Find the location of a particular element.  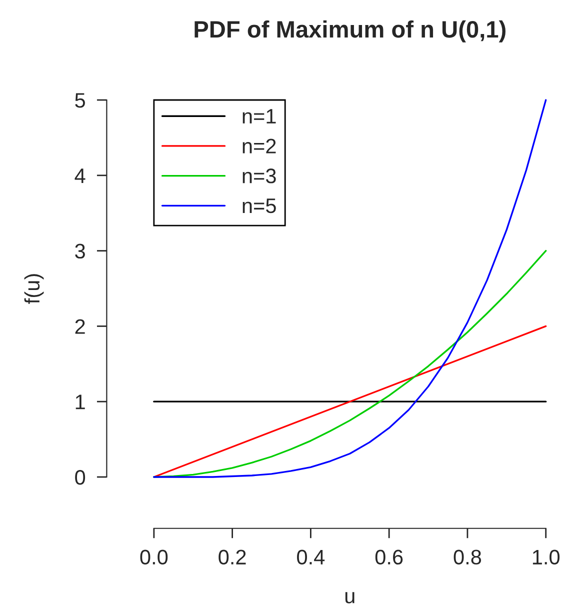

chart-title: PDF of Maximum of n U(0,1) is located at coordinates (350, 31).